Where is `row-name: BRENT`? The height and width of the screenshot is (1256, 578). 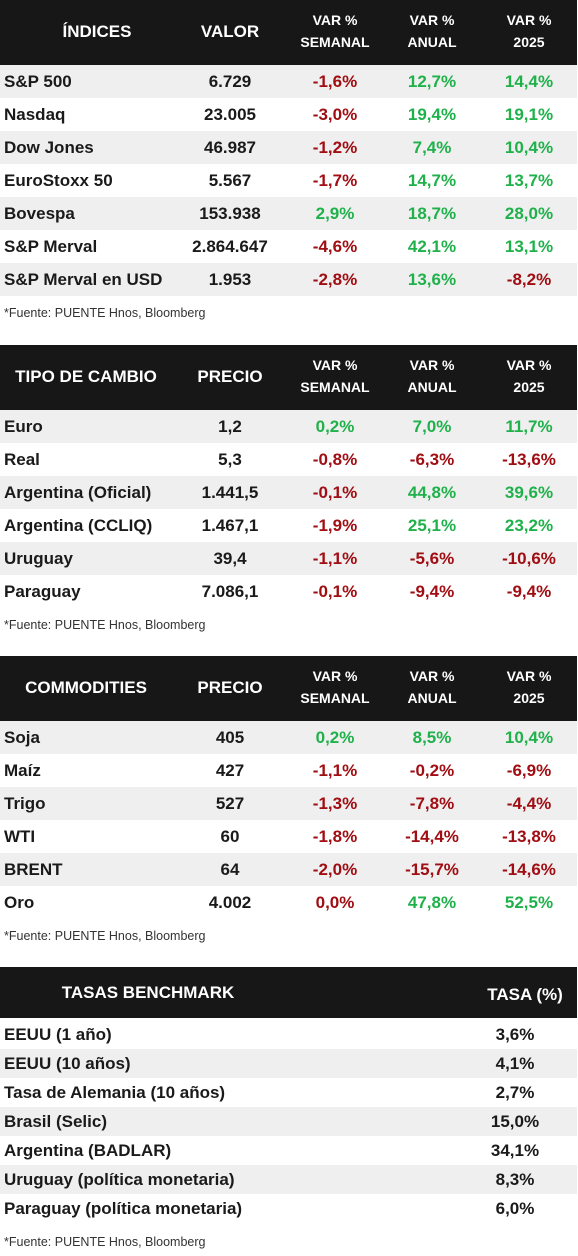 row-name: BRENT is located at coordinates (33, 869).